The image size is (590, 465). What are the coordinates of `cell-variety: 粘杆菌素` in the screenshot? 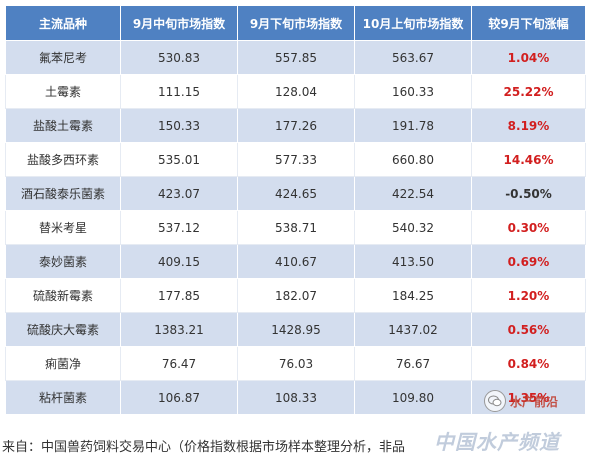 It's located at (63, 397).